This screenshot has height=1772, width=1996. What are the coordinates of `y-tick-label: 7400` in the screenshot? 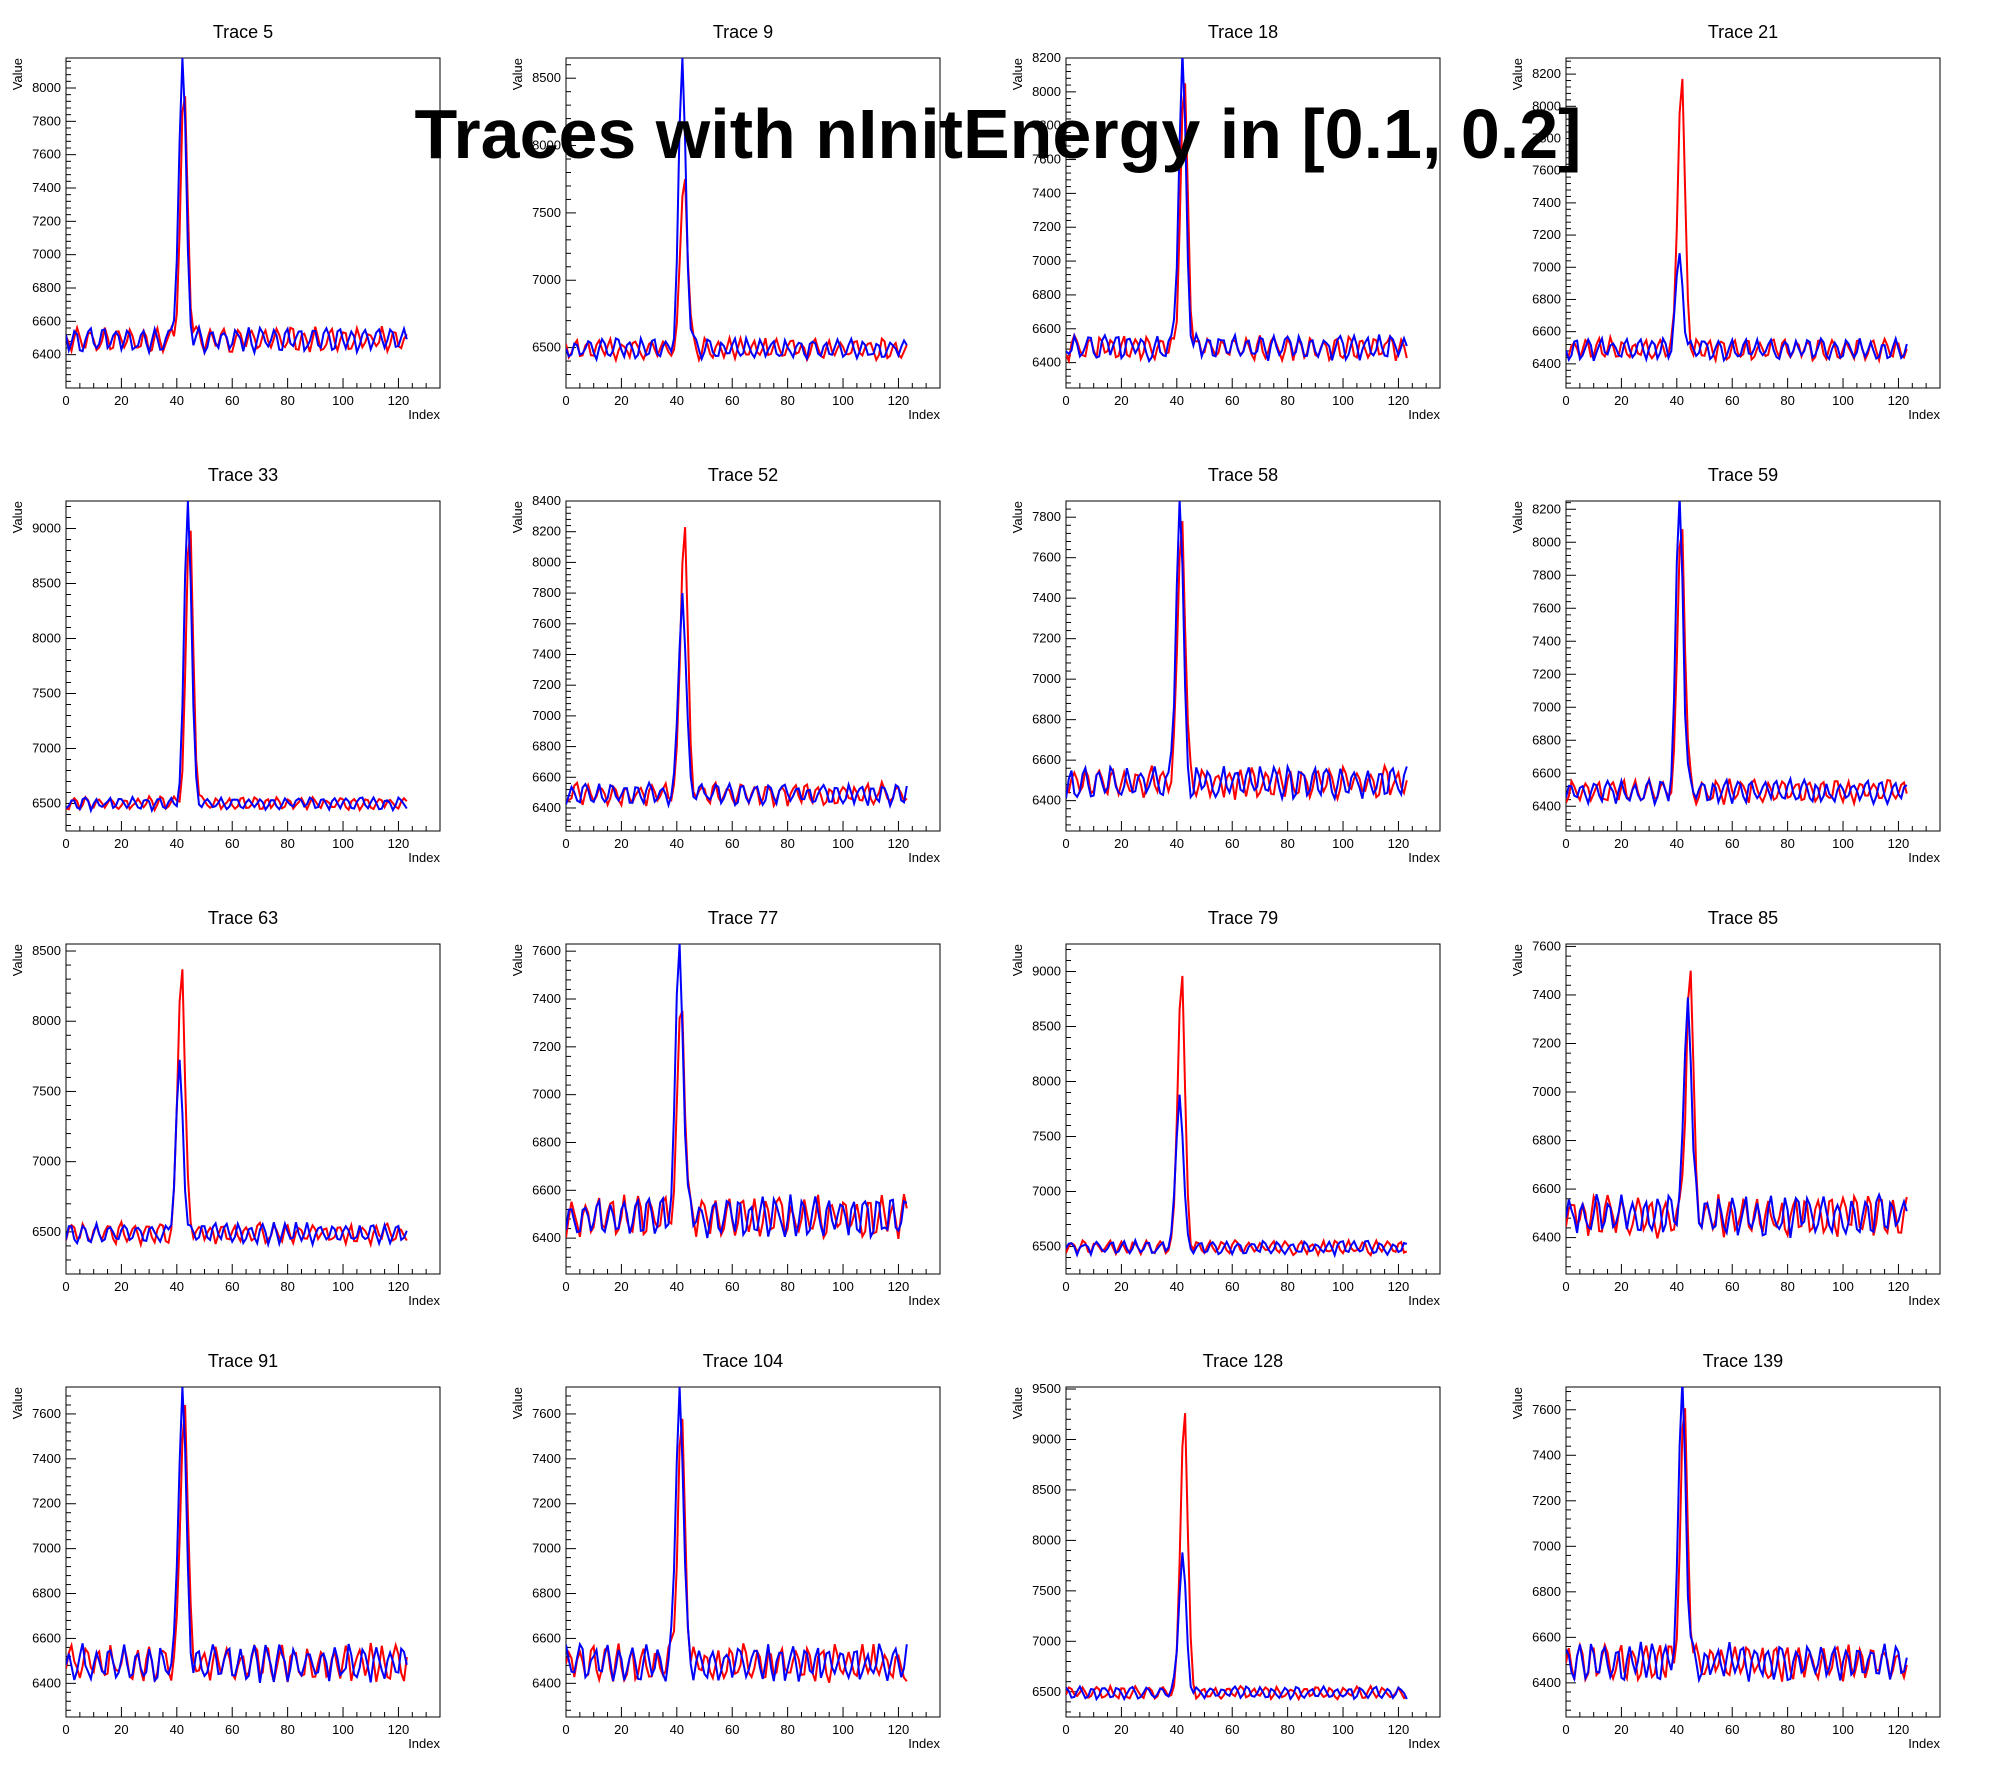 It's located at (1046, 597).